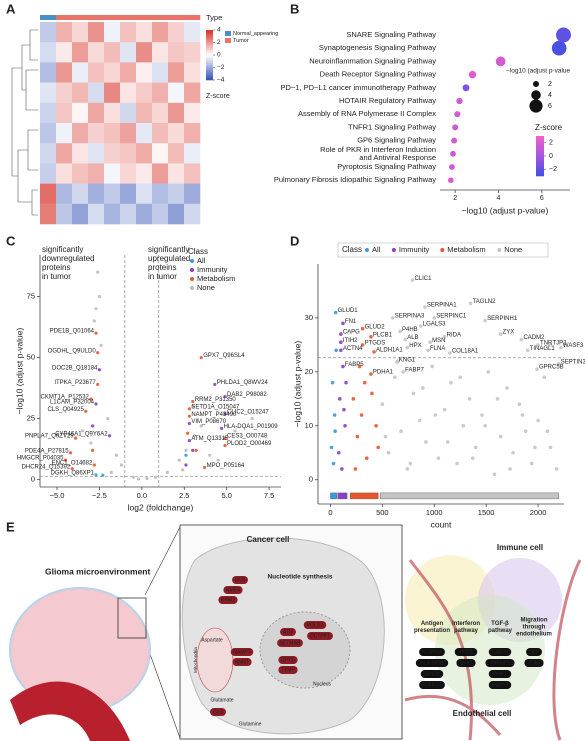  I want to click on point-label: HPX, so click(415, 346).